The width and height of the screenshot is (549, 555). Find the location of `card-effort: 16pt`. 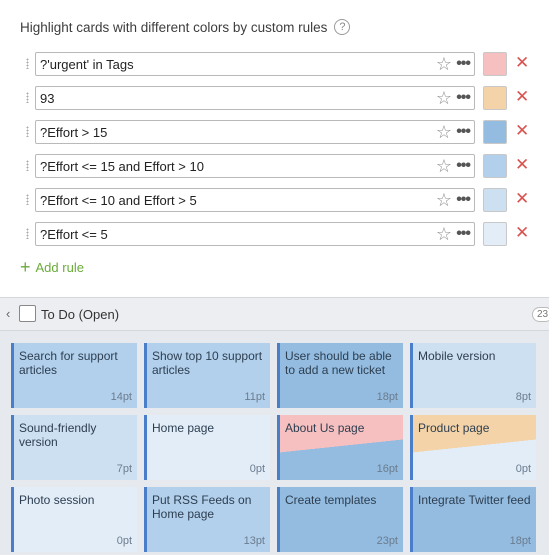

card-effort: 16pt is located at coordinates (387, 469).